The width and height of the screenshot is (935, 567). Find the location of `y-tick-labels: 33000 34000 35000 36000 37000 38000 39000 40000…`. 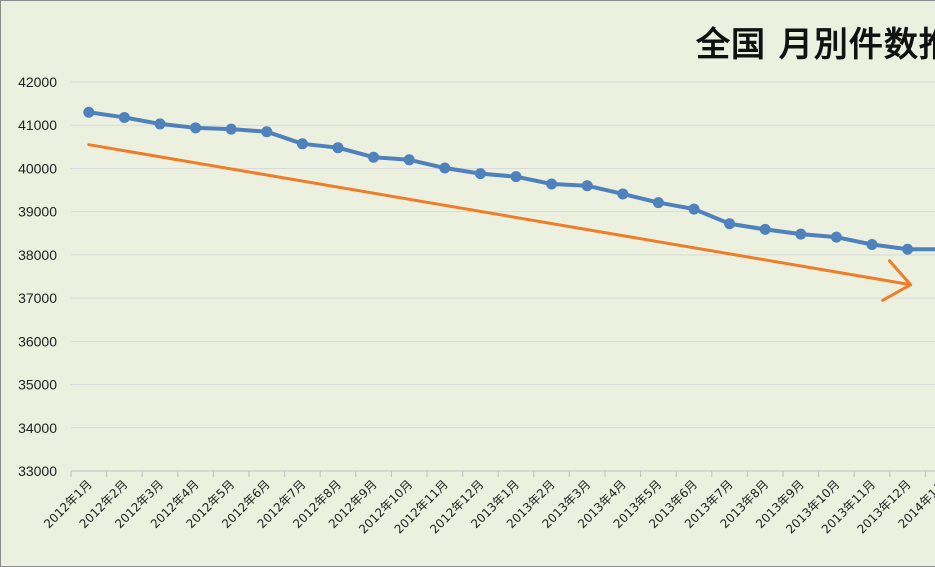

y-tick-labels: 33000 34000 35000 36000 37000 38000 39000 40000… is located at coordinates (37, 276).